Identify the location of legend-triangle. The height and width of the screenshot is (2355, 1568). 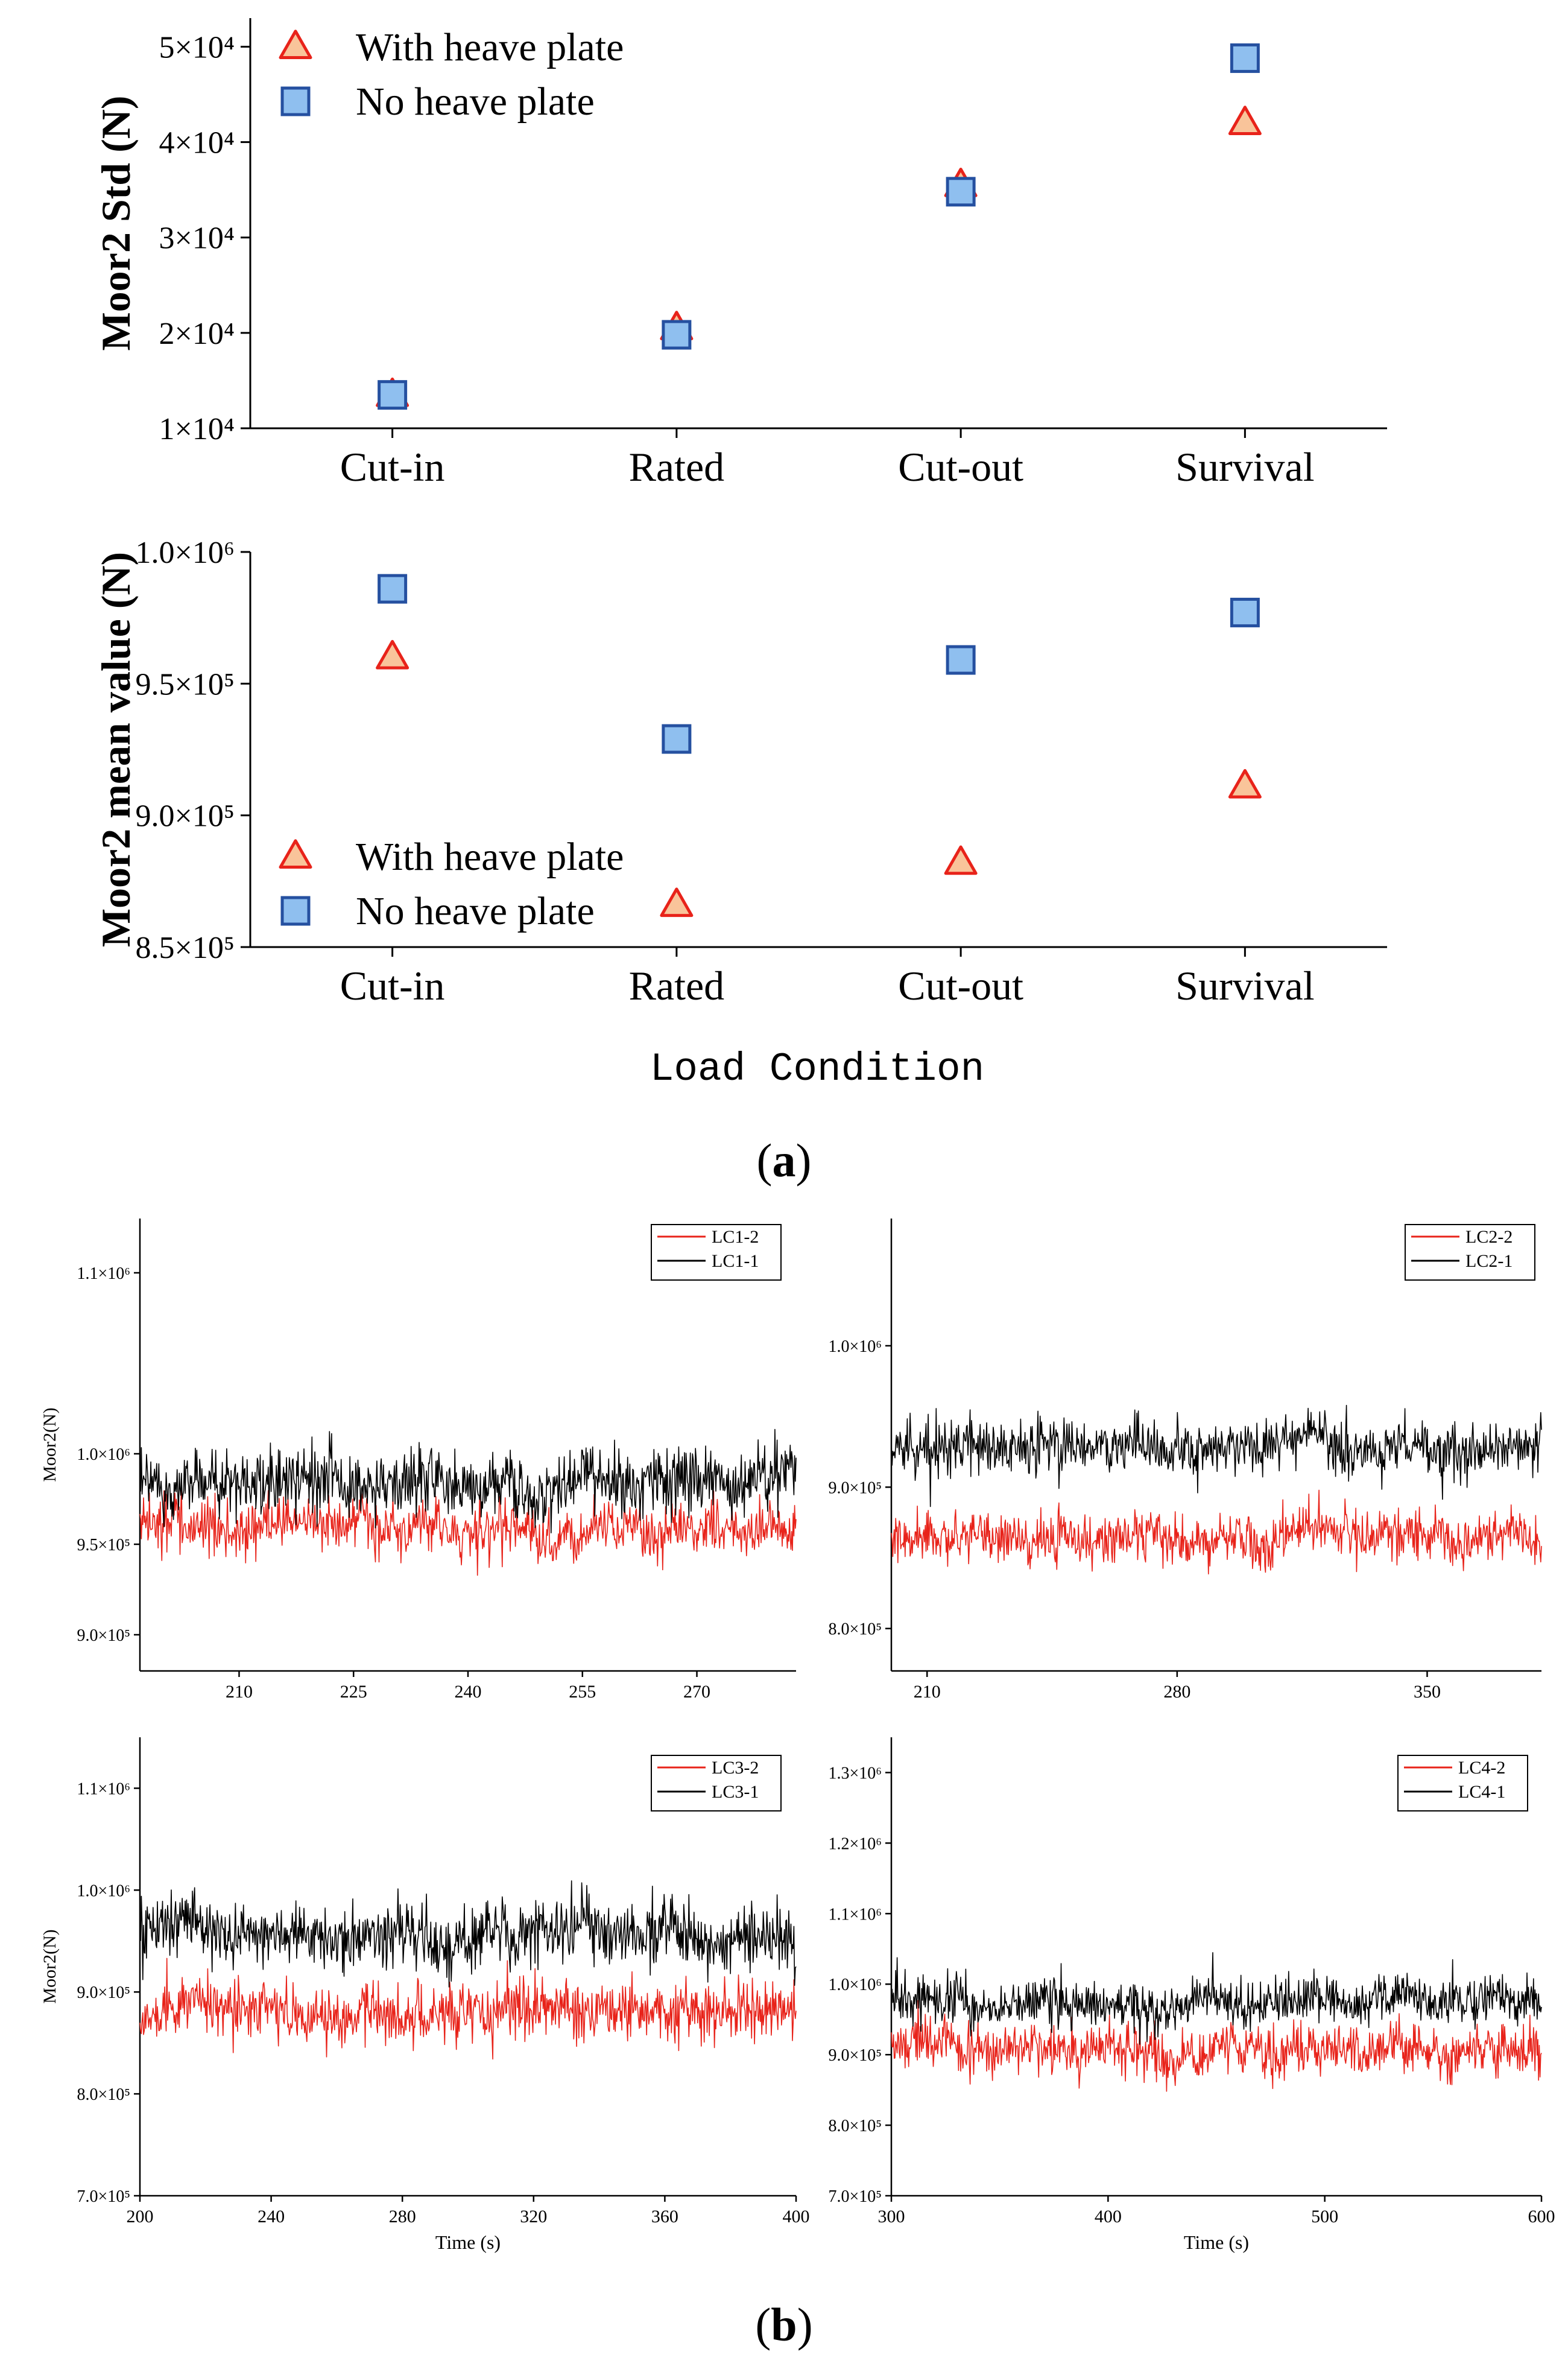
(295, 854).